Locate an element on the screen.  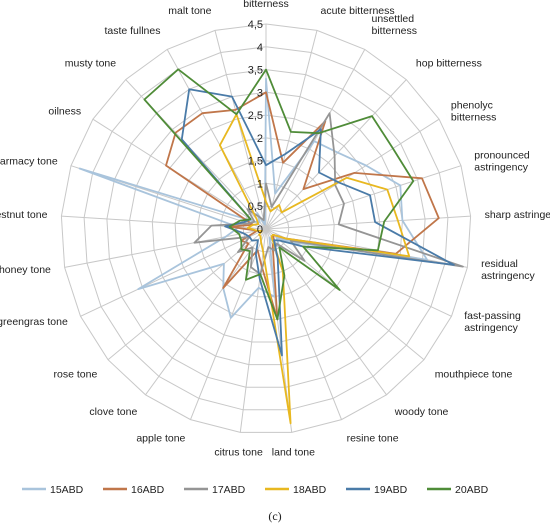
axis-label: resine tone is located at coordinates (373, 439).